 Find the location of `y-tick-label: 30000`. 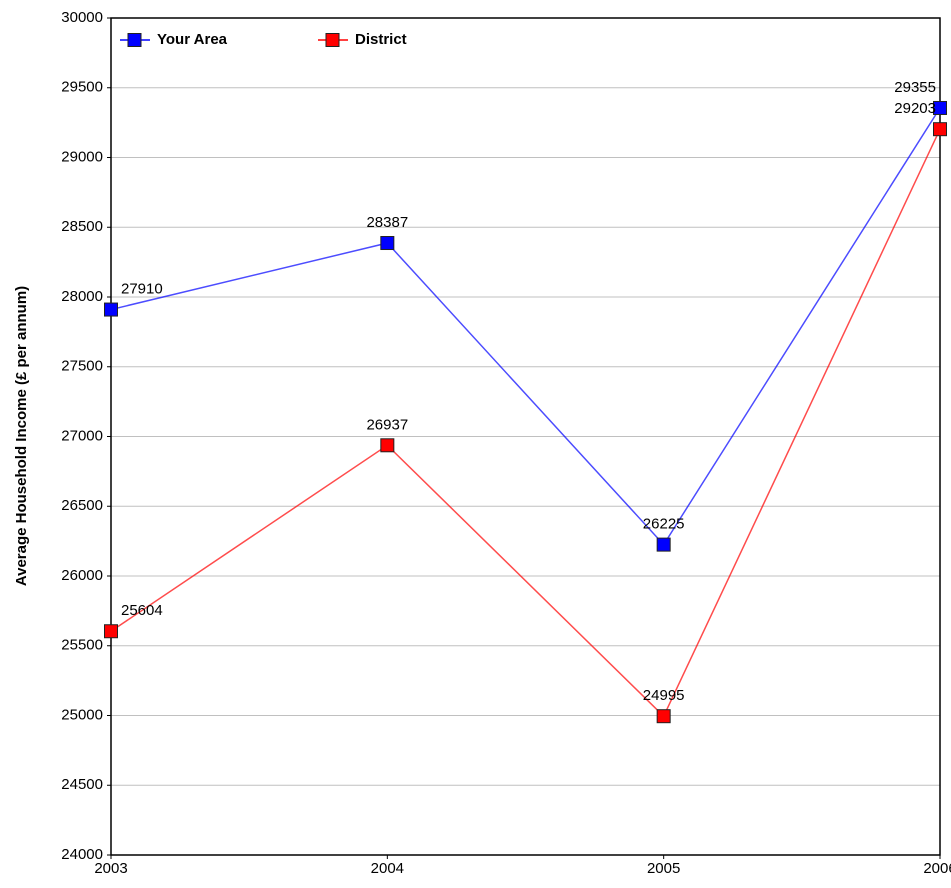

y-tick-label: 30000 is located at coordinates (82, 17).